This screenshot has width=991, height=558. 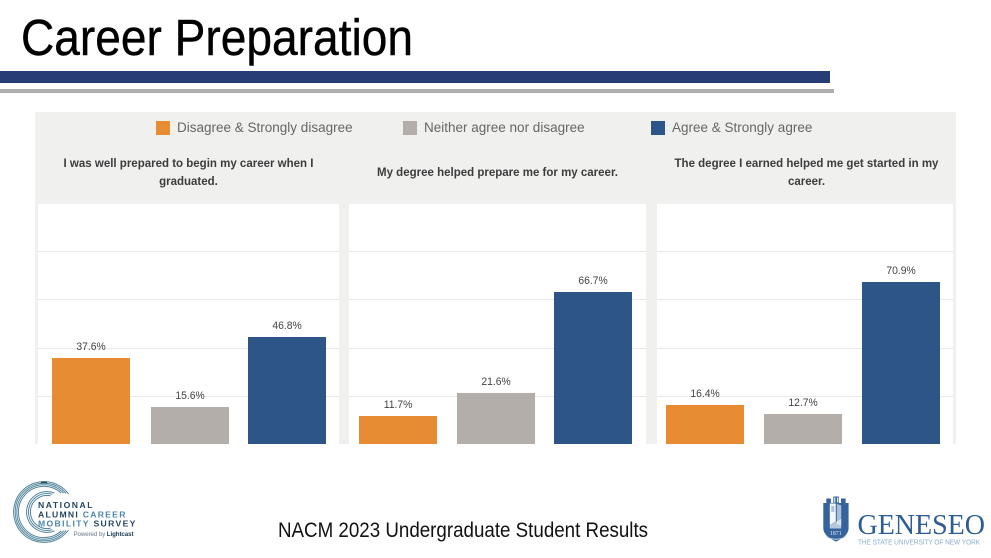 What do you see at coordinates (836, 534) in the screenshot?
I see `svg-text: 1871` at bounding box center [836, 534].